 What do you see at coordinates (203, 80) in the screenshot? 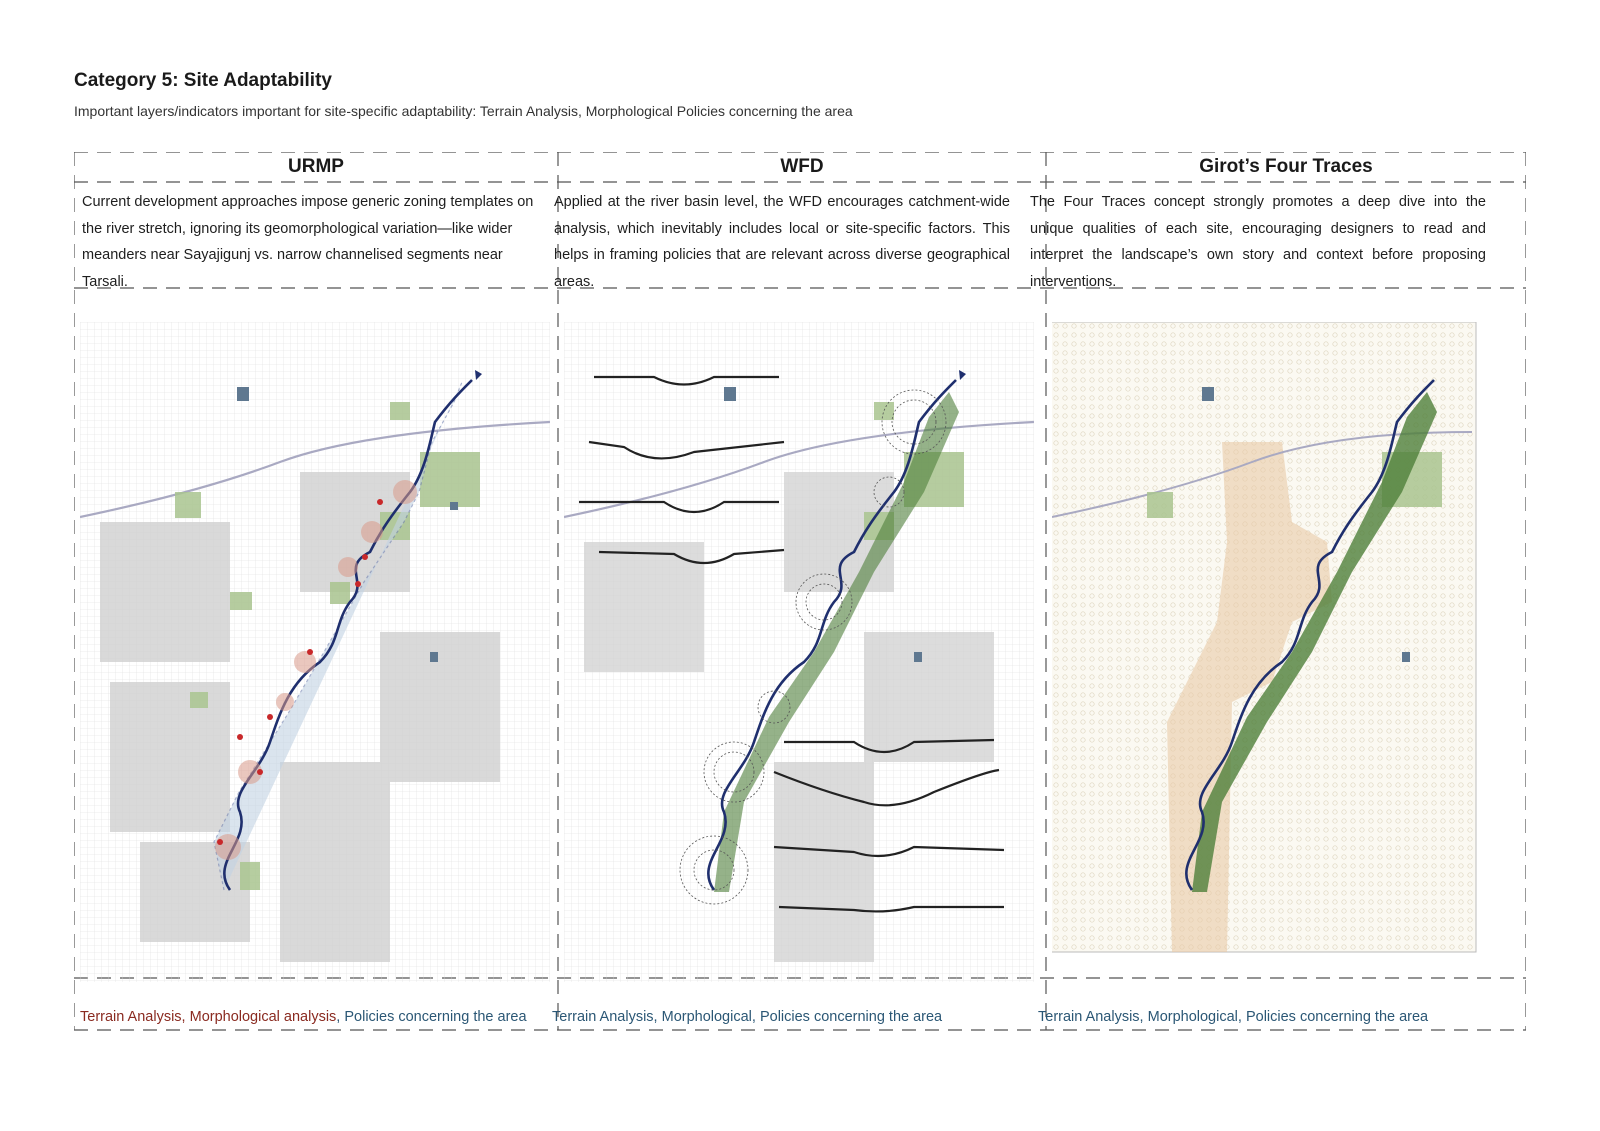
I see `page-title: Category 5: Site Adaptability` at bounding box center [203, 80].